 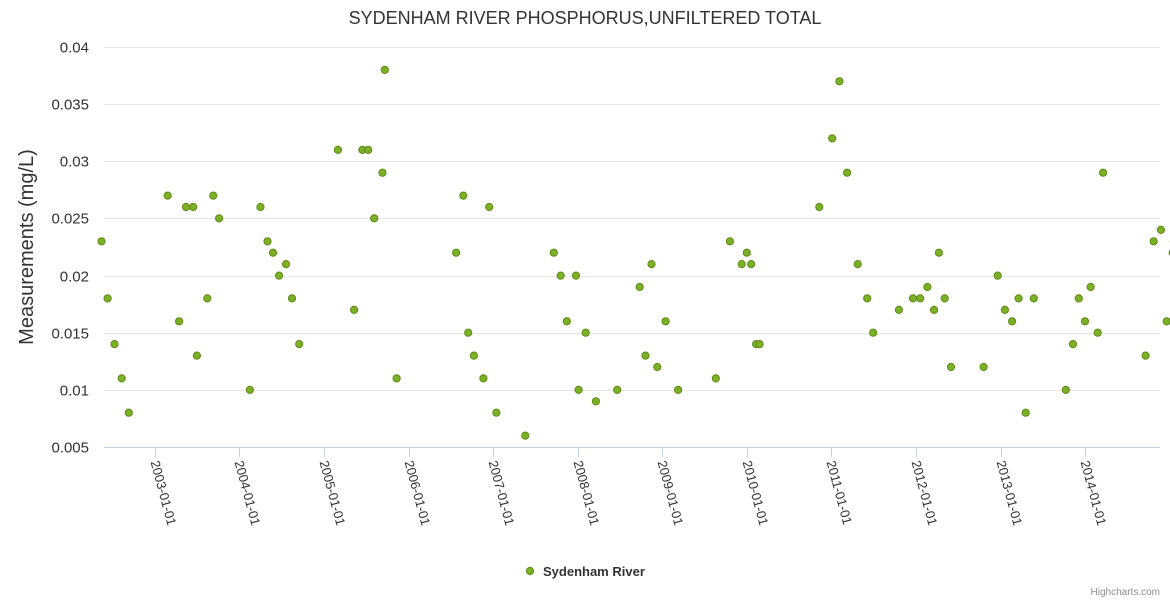 I want to click on legend: Sydenham River, so click(x=585, y=571).